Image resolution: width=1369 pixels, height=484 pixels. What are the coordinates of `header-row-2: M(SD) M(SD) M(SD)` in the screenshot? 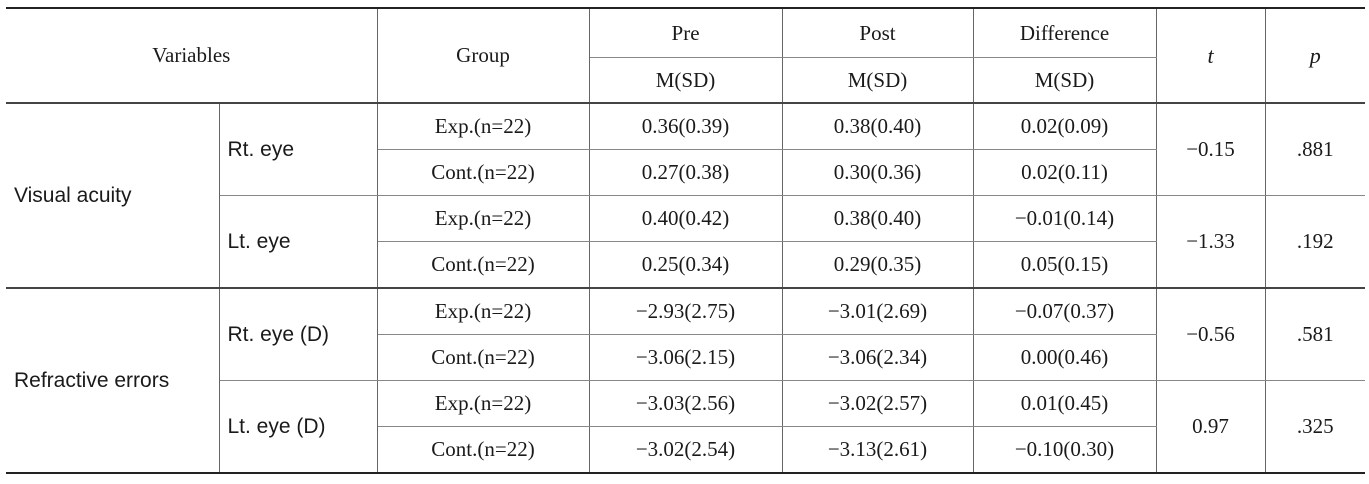 It's located at (685, 80).